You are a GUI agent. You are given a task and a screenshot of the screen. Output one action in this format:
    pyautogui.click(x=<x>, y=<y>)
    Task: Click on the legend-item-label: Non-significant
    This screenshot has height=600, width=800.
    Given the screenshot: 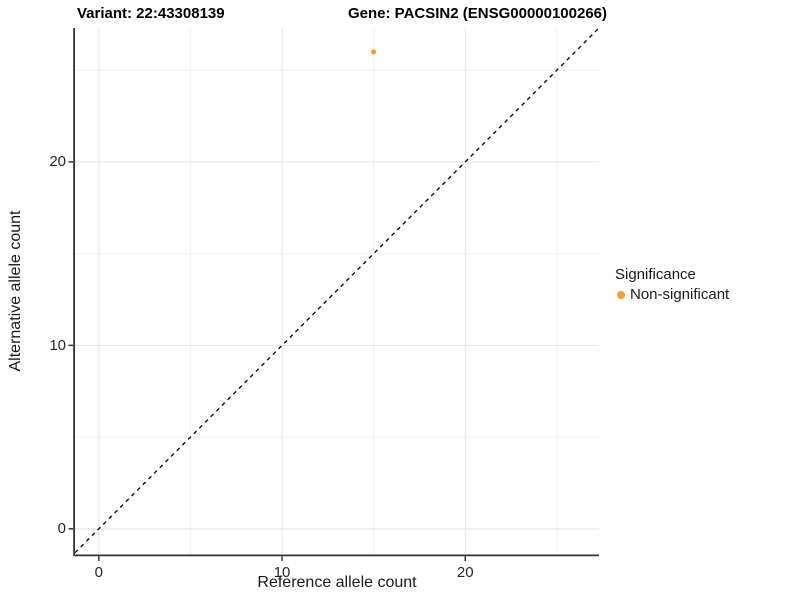 What is the action you would take?
    pyautogui.click(x=680, y=294)
    